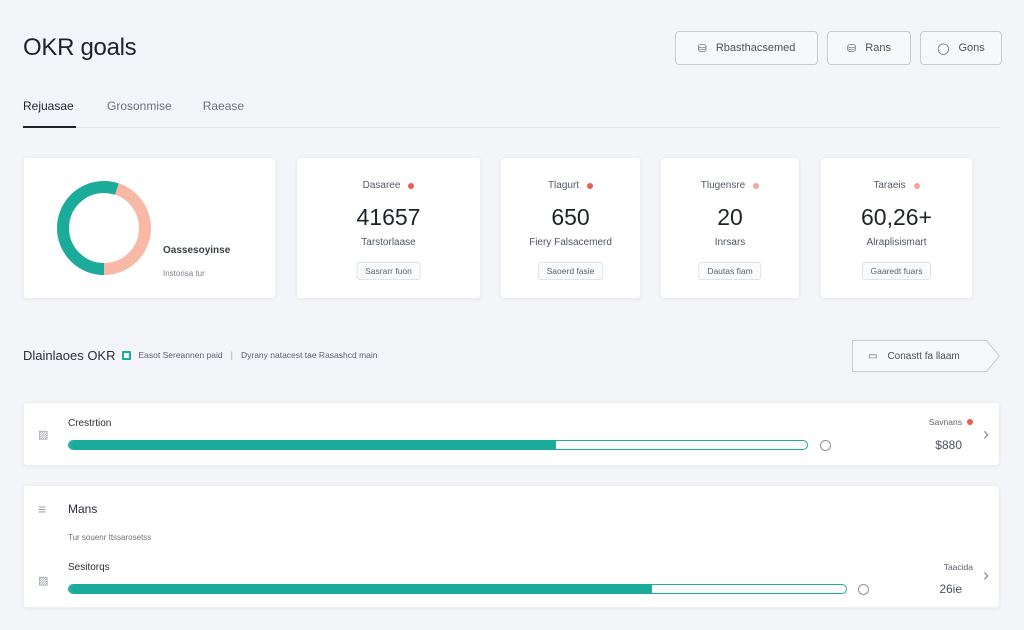 This screenshot has width=1024, height=630. Describe the element at coordinates (948, 445) in the screenshot. I see `okr-row-value: $880` at that location.